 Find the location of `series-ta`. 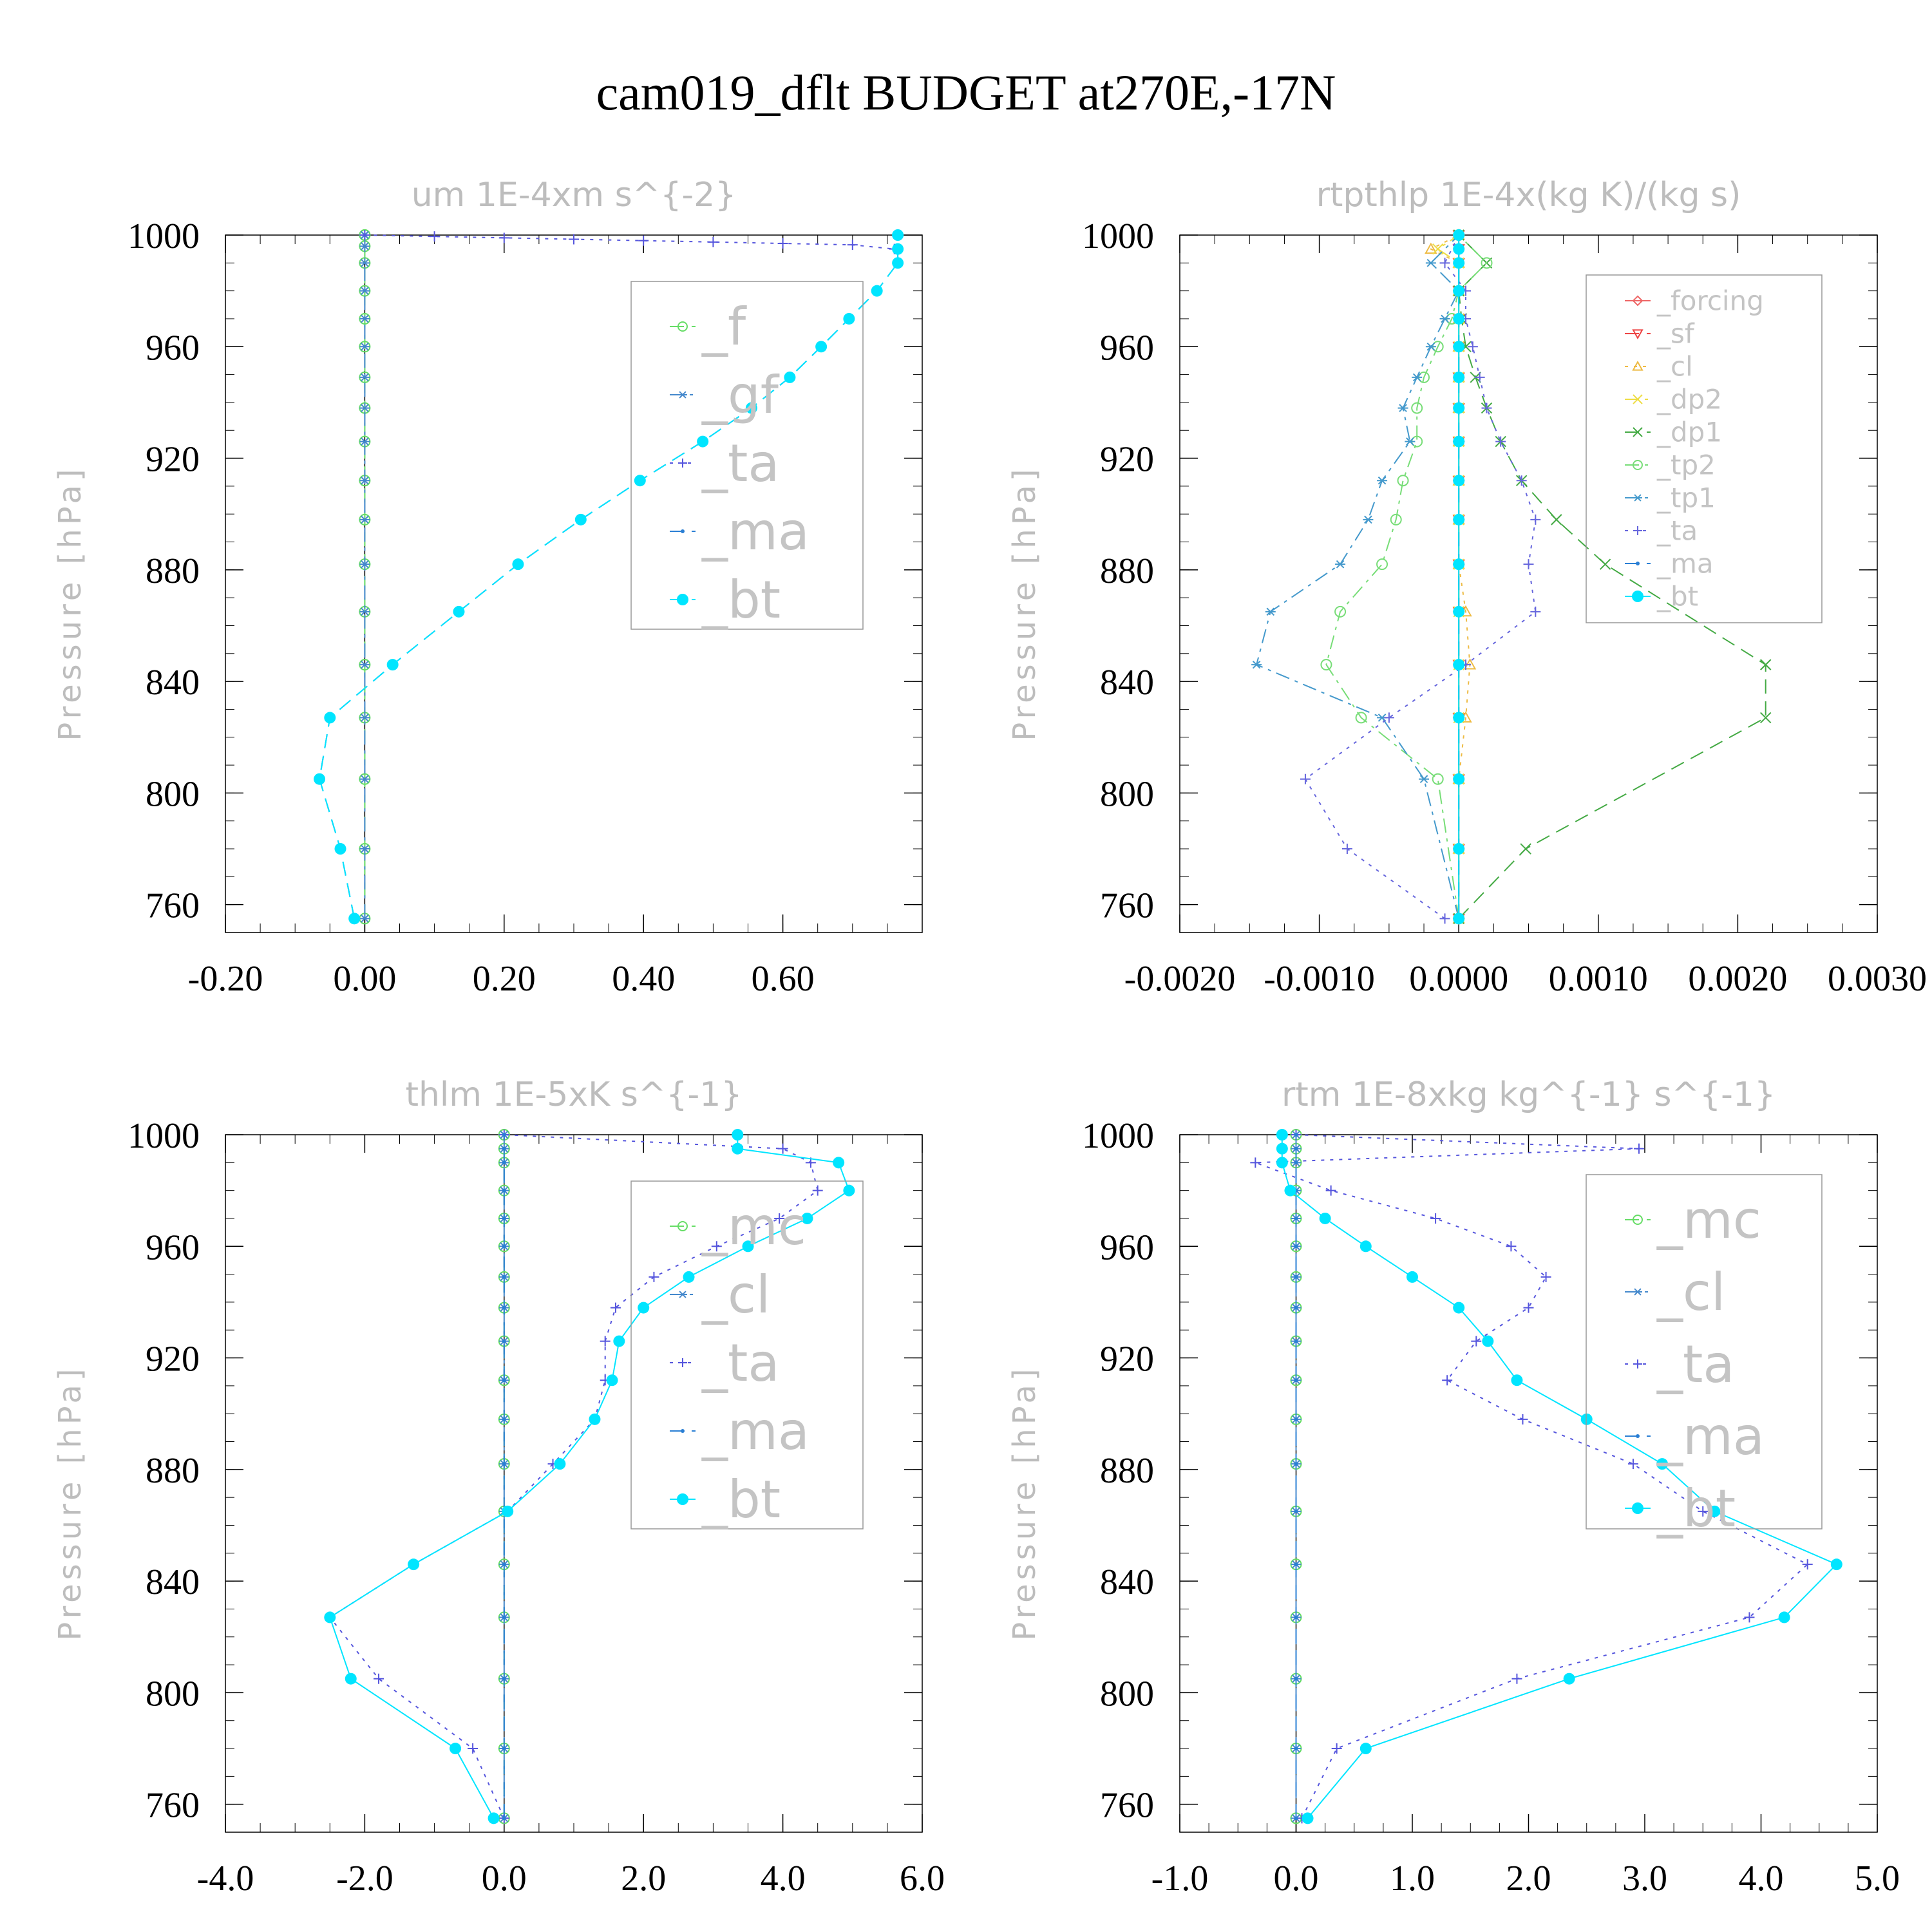

series-ta is located at coordinates (629, 242).